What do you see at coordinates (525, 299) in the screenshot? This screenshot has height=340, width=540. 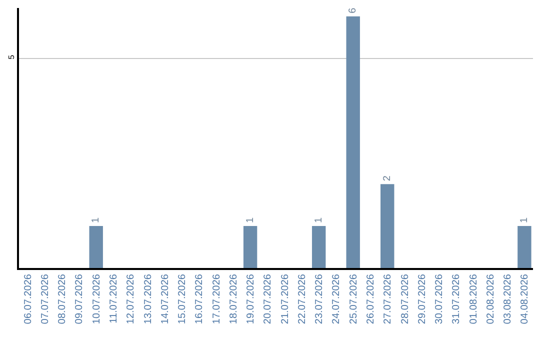 I see `x-tick-label: 04.08.2026` at bounding box center [525, 299].